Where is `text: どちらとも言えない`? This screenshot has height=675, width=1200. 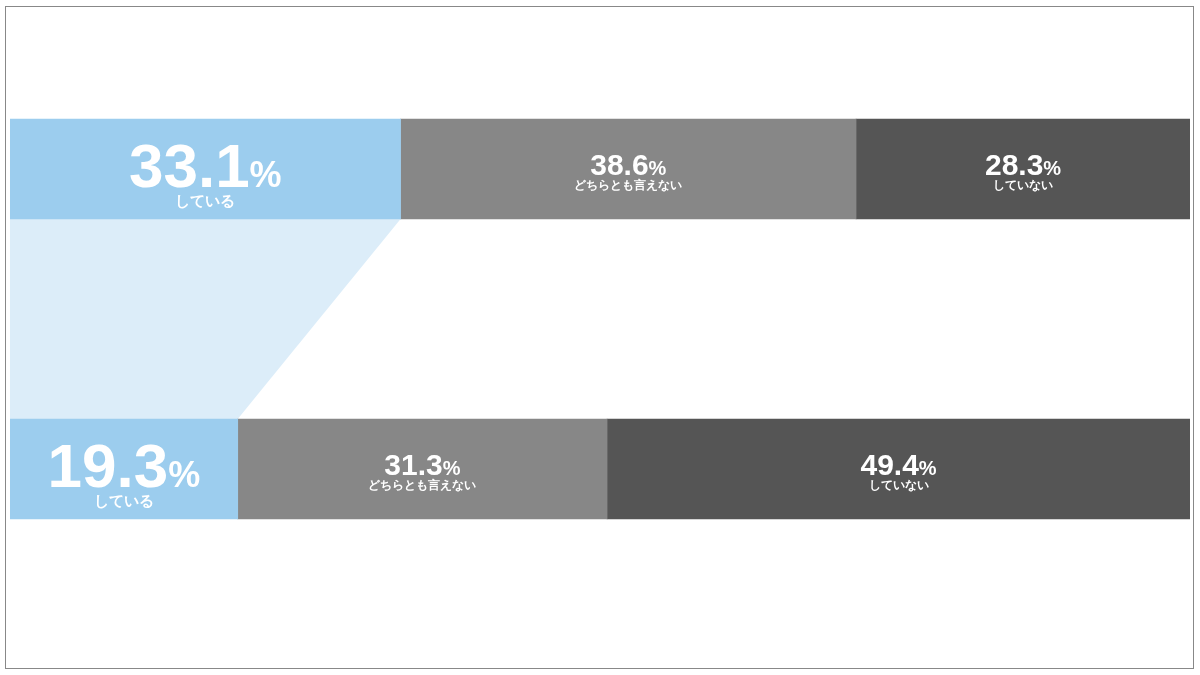 text: どちらとも言えない is located at coordinates (422, 485).